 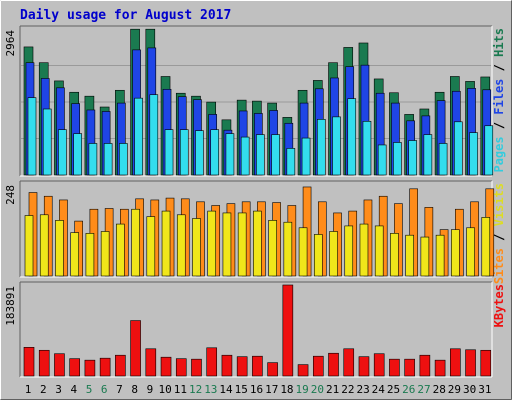 I want to click on day-label-26: 26, so click(x=408, y=389).